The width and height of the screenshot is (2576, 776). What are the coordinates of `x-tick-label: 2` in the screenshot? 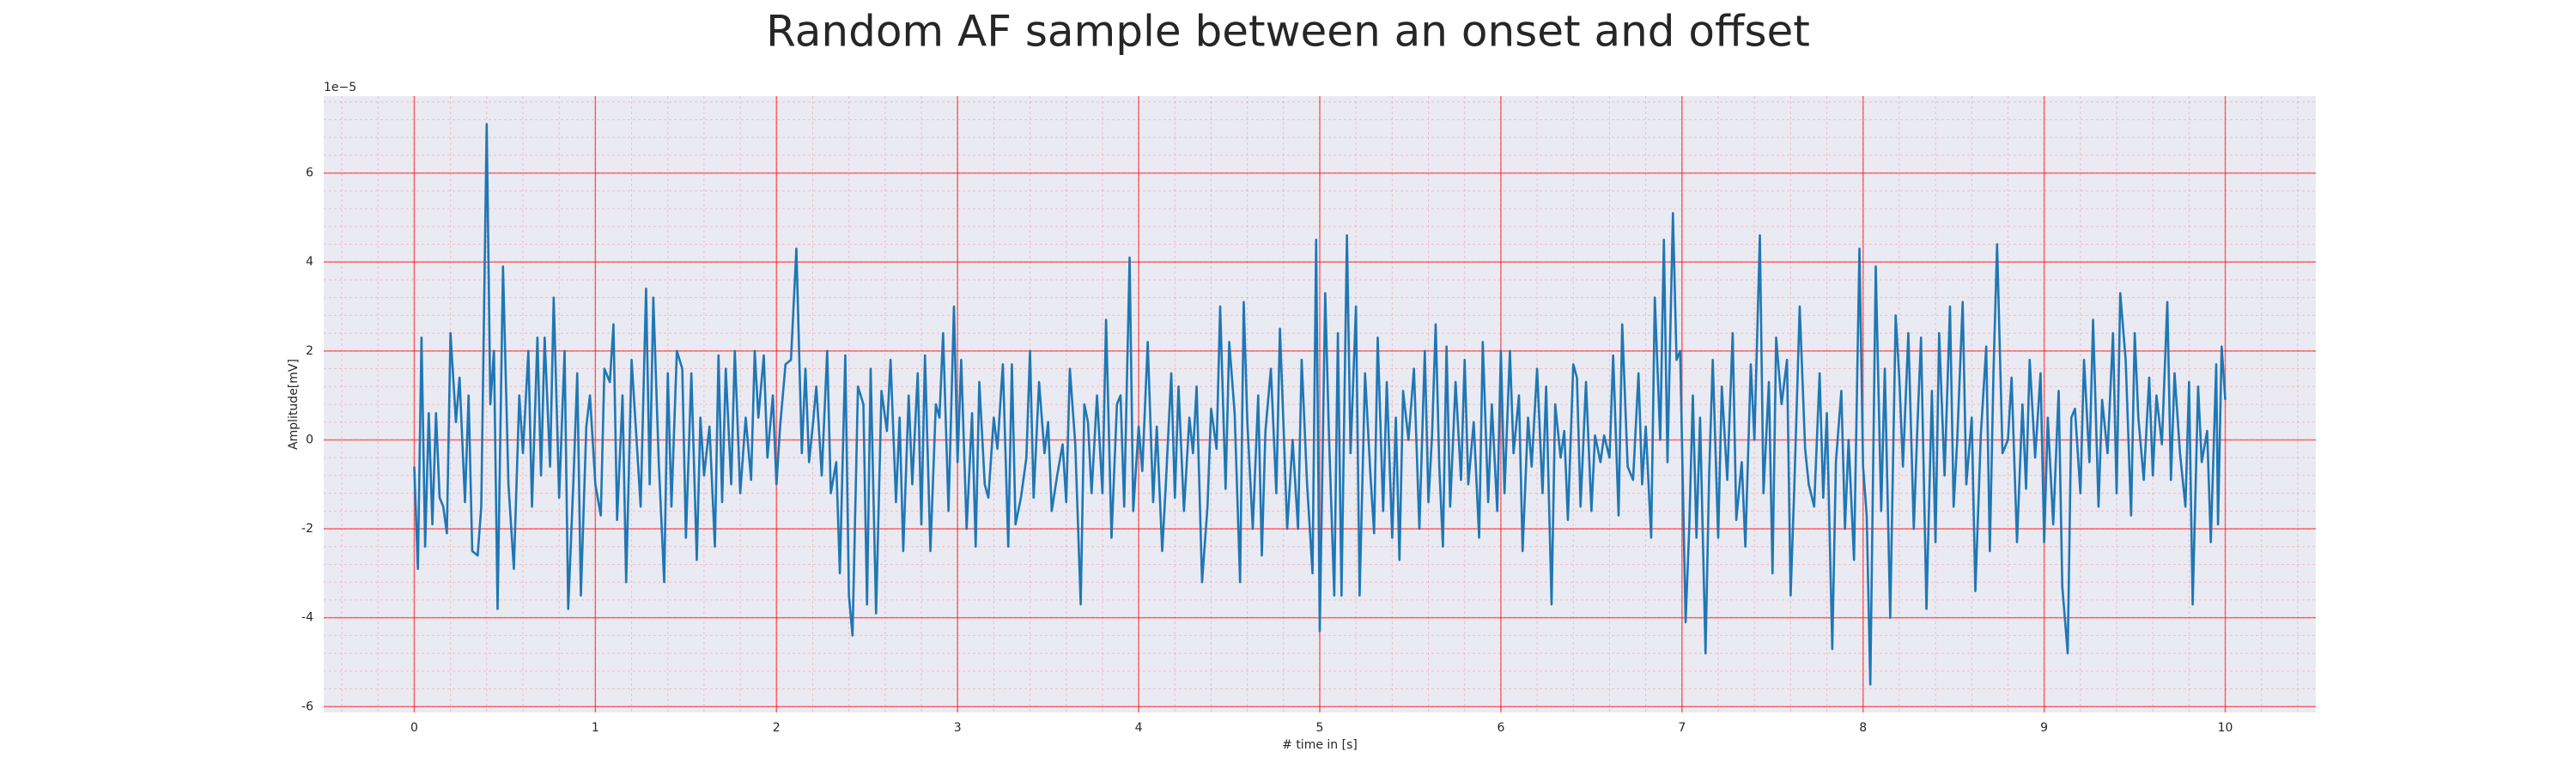 It's located at (777, 728).